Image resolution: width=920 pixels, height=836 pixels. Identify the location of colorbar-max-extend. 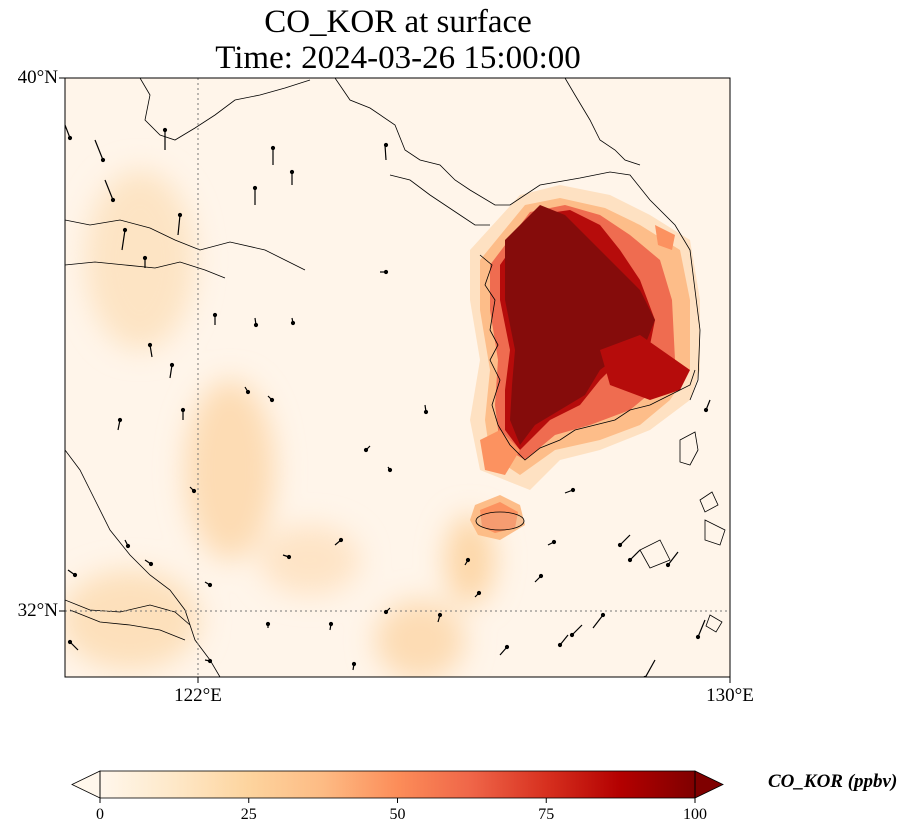
(709, 784).